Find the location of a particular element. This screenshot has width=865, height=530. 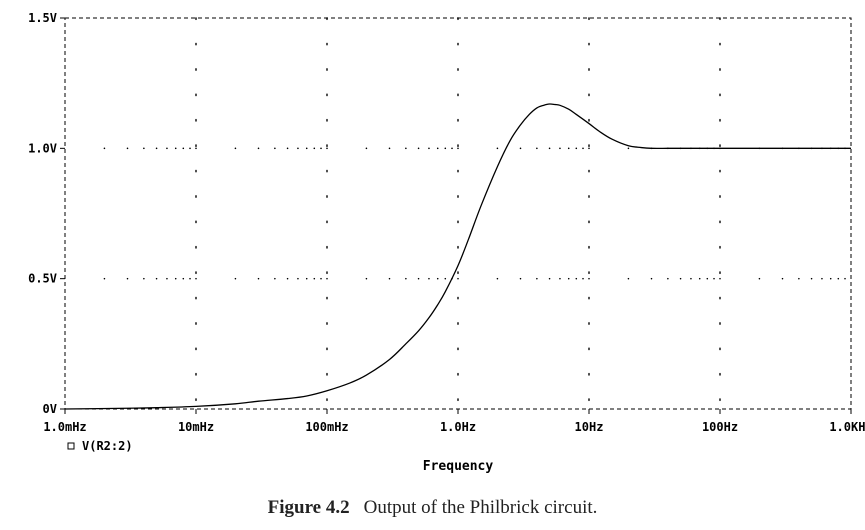

x-tick-label-6: 1.0KHz is located at coordinates (847, 427).